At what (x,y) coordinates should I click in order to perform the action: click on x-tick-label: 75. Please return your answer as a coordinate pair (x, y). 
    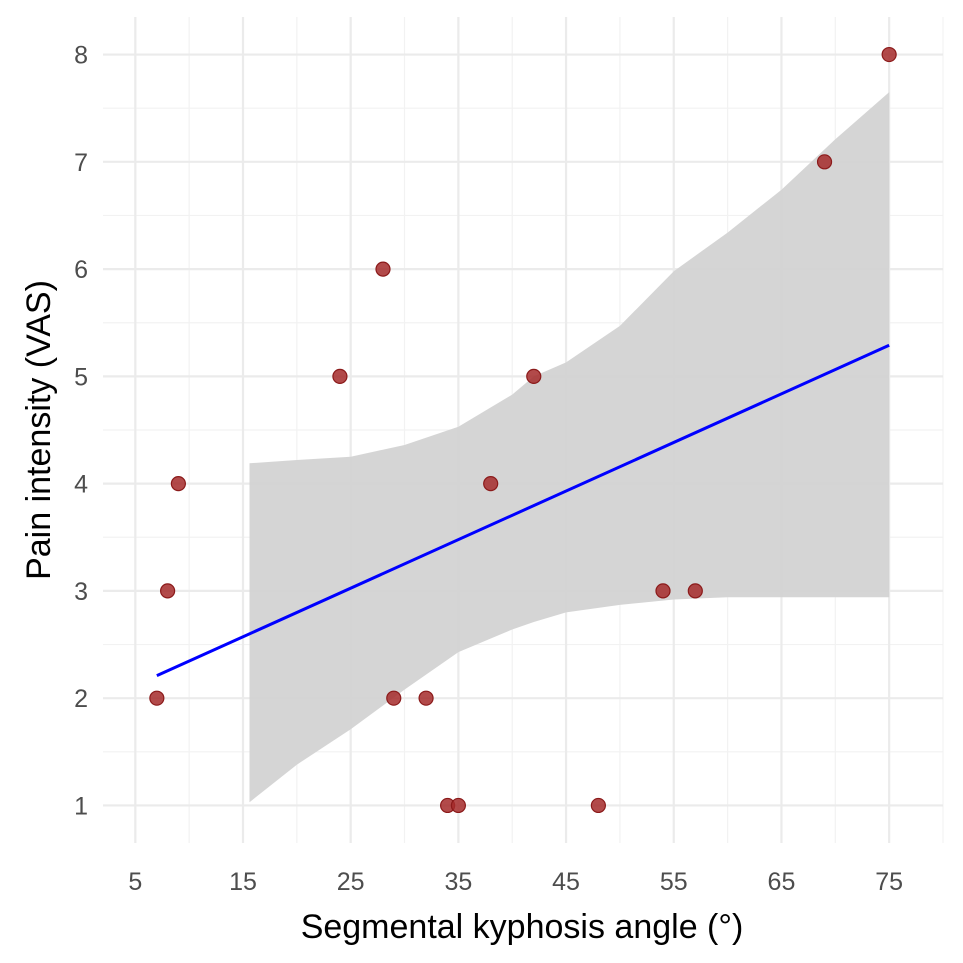
    Looking at the image, I should click on (889, 882).